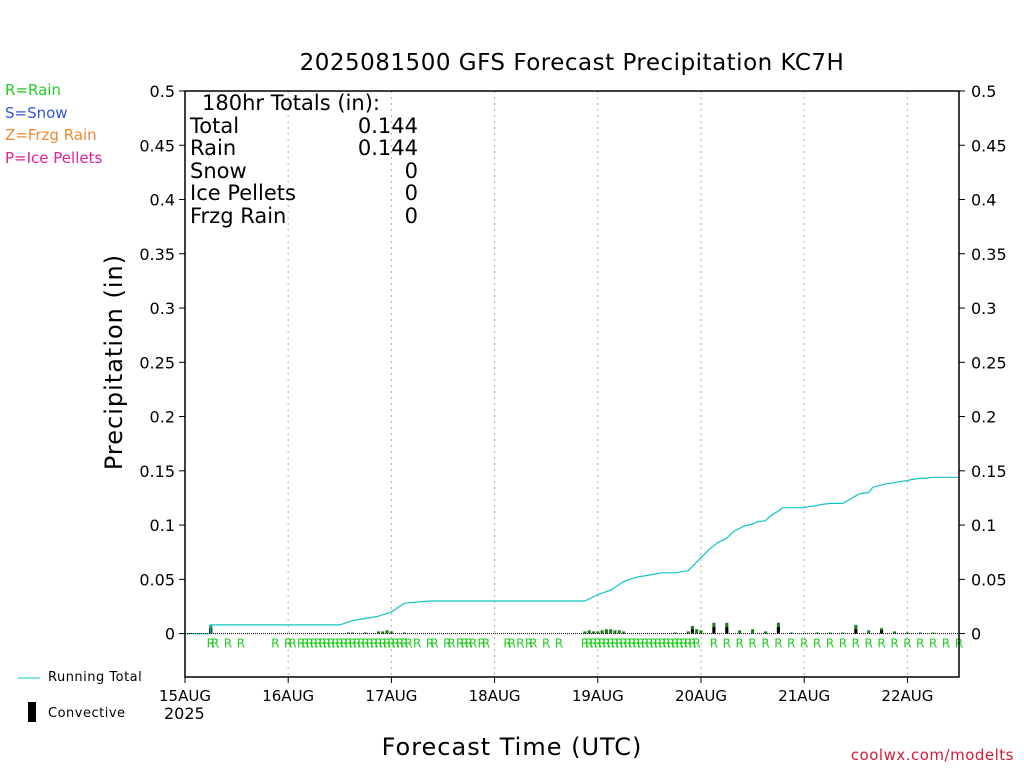  Describe the element at coordinates (804, 696) in the screenshot. I see `x-tick-label: 21AUG` at that location.